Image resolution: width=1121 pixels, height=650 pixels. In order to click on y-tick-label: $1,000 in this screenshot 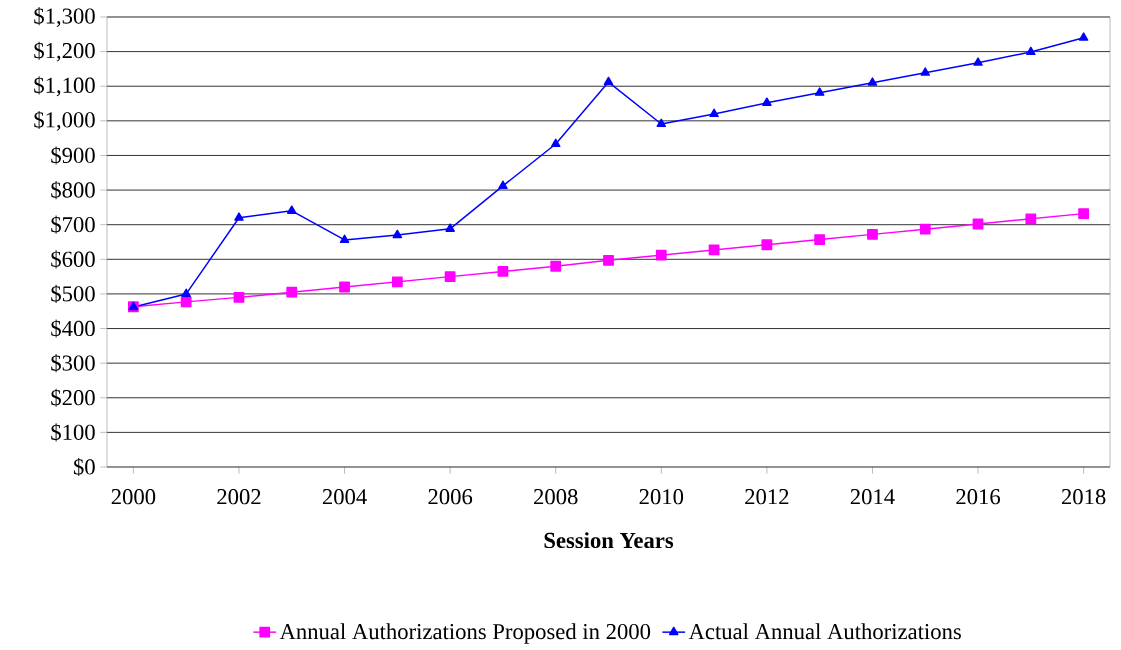, I will do `click(64, 120)`.